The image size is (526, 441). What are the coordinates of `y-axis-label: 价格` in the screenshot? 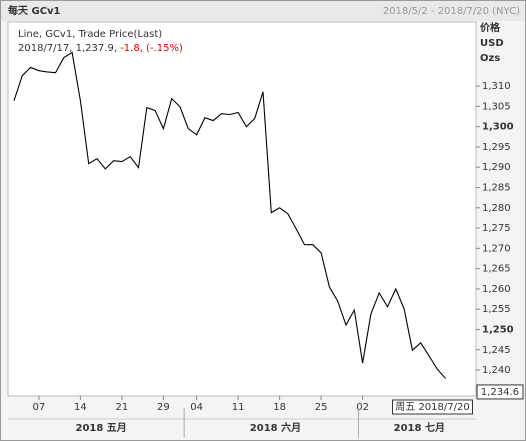 It's located at (490, 27).